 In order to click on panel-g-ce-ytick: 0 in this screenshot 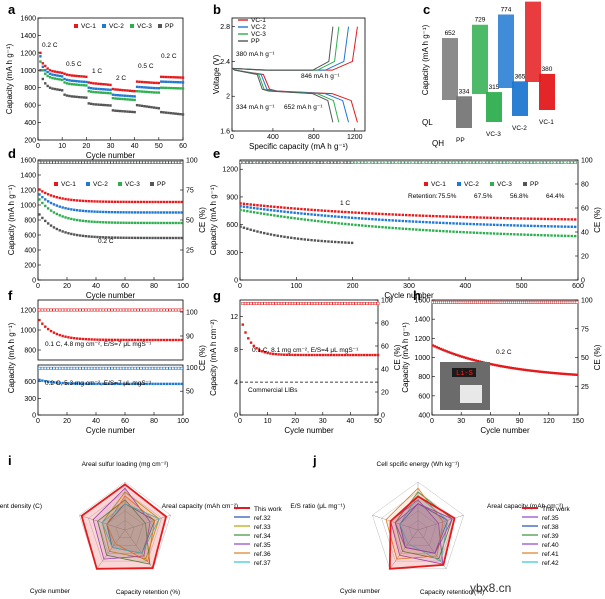, I will do `click(383, 416)`.